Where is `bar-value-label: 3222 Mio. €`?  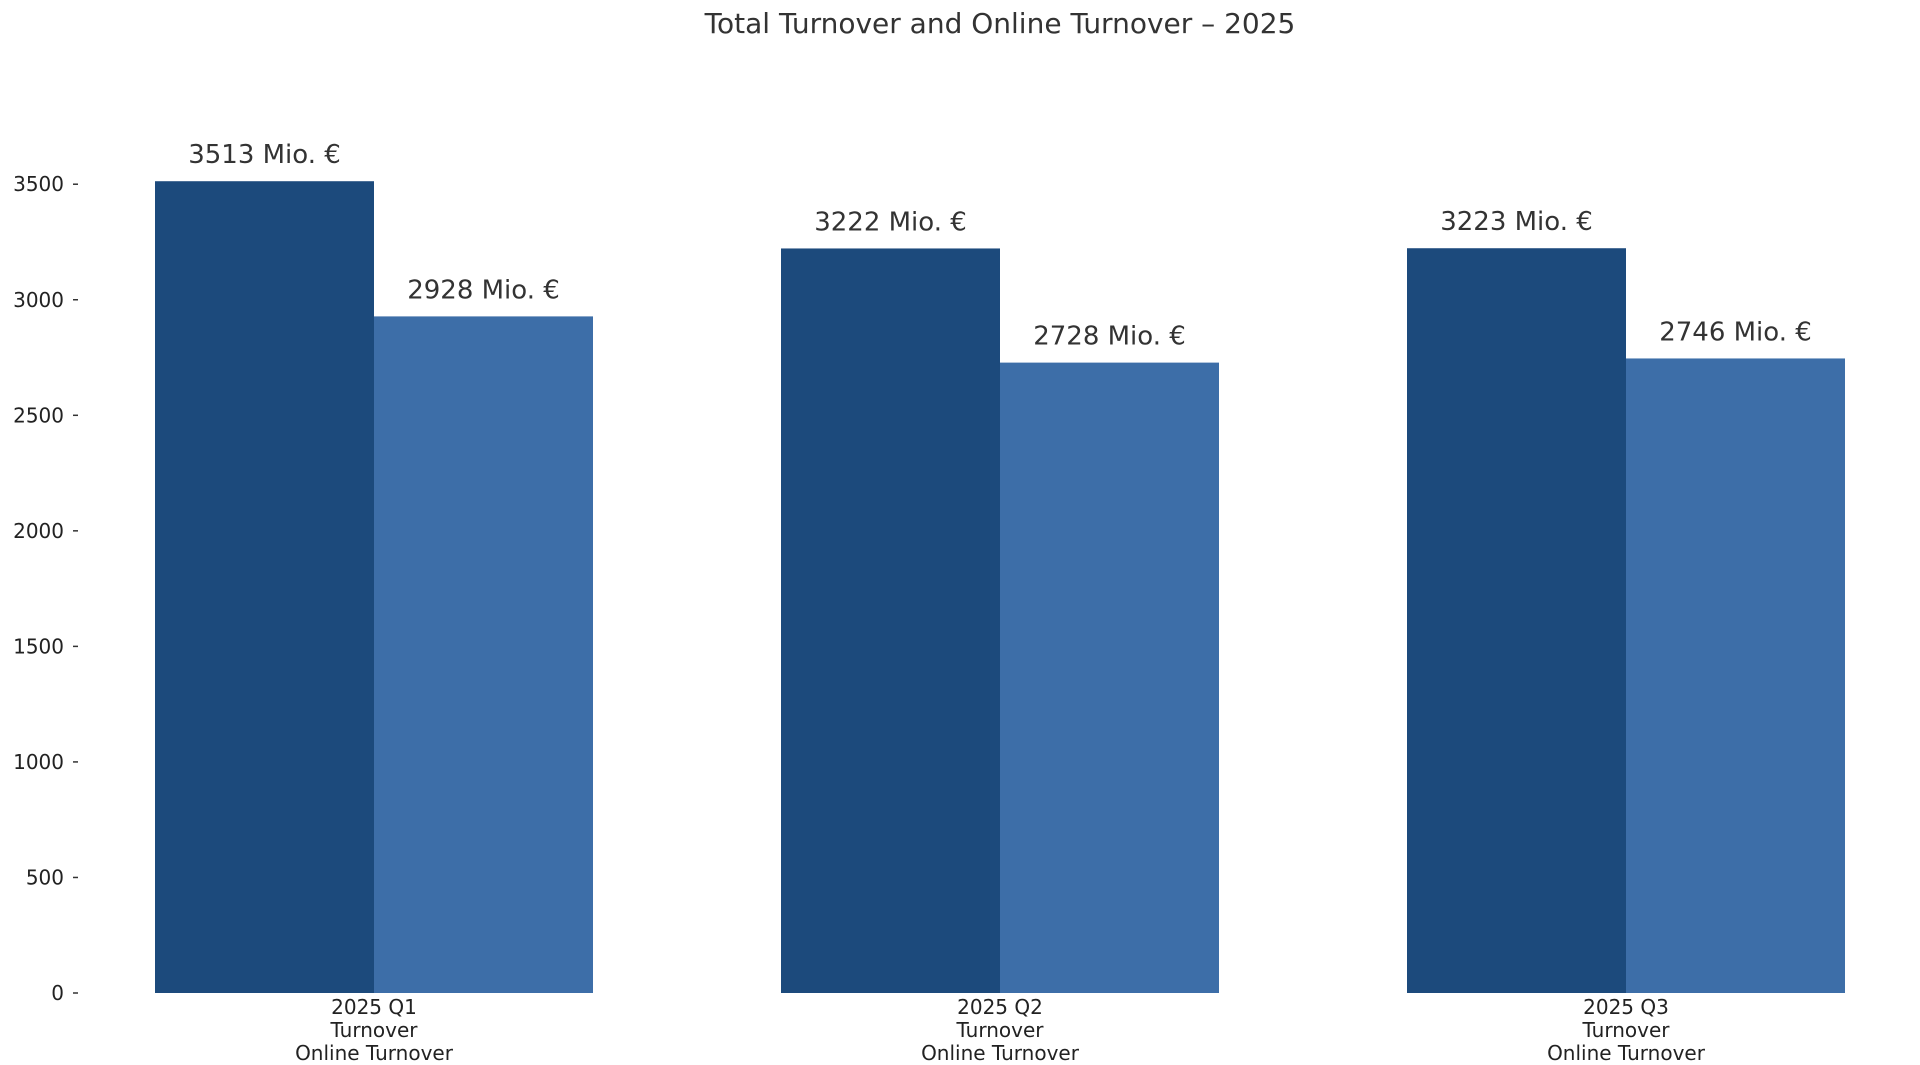 bar-value-label: 3222 Mio. € is located at coordinates (890, 222).